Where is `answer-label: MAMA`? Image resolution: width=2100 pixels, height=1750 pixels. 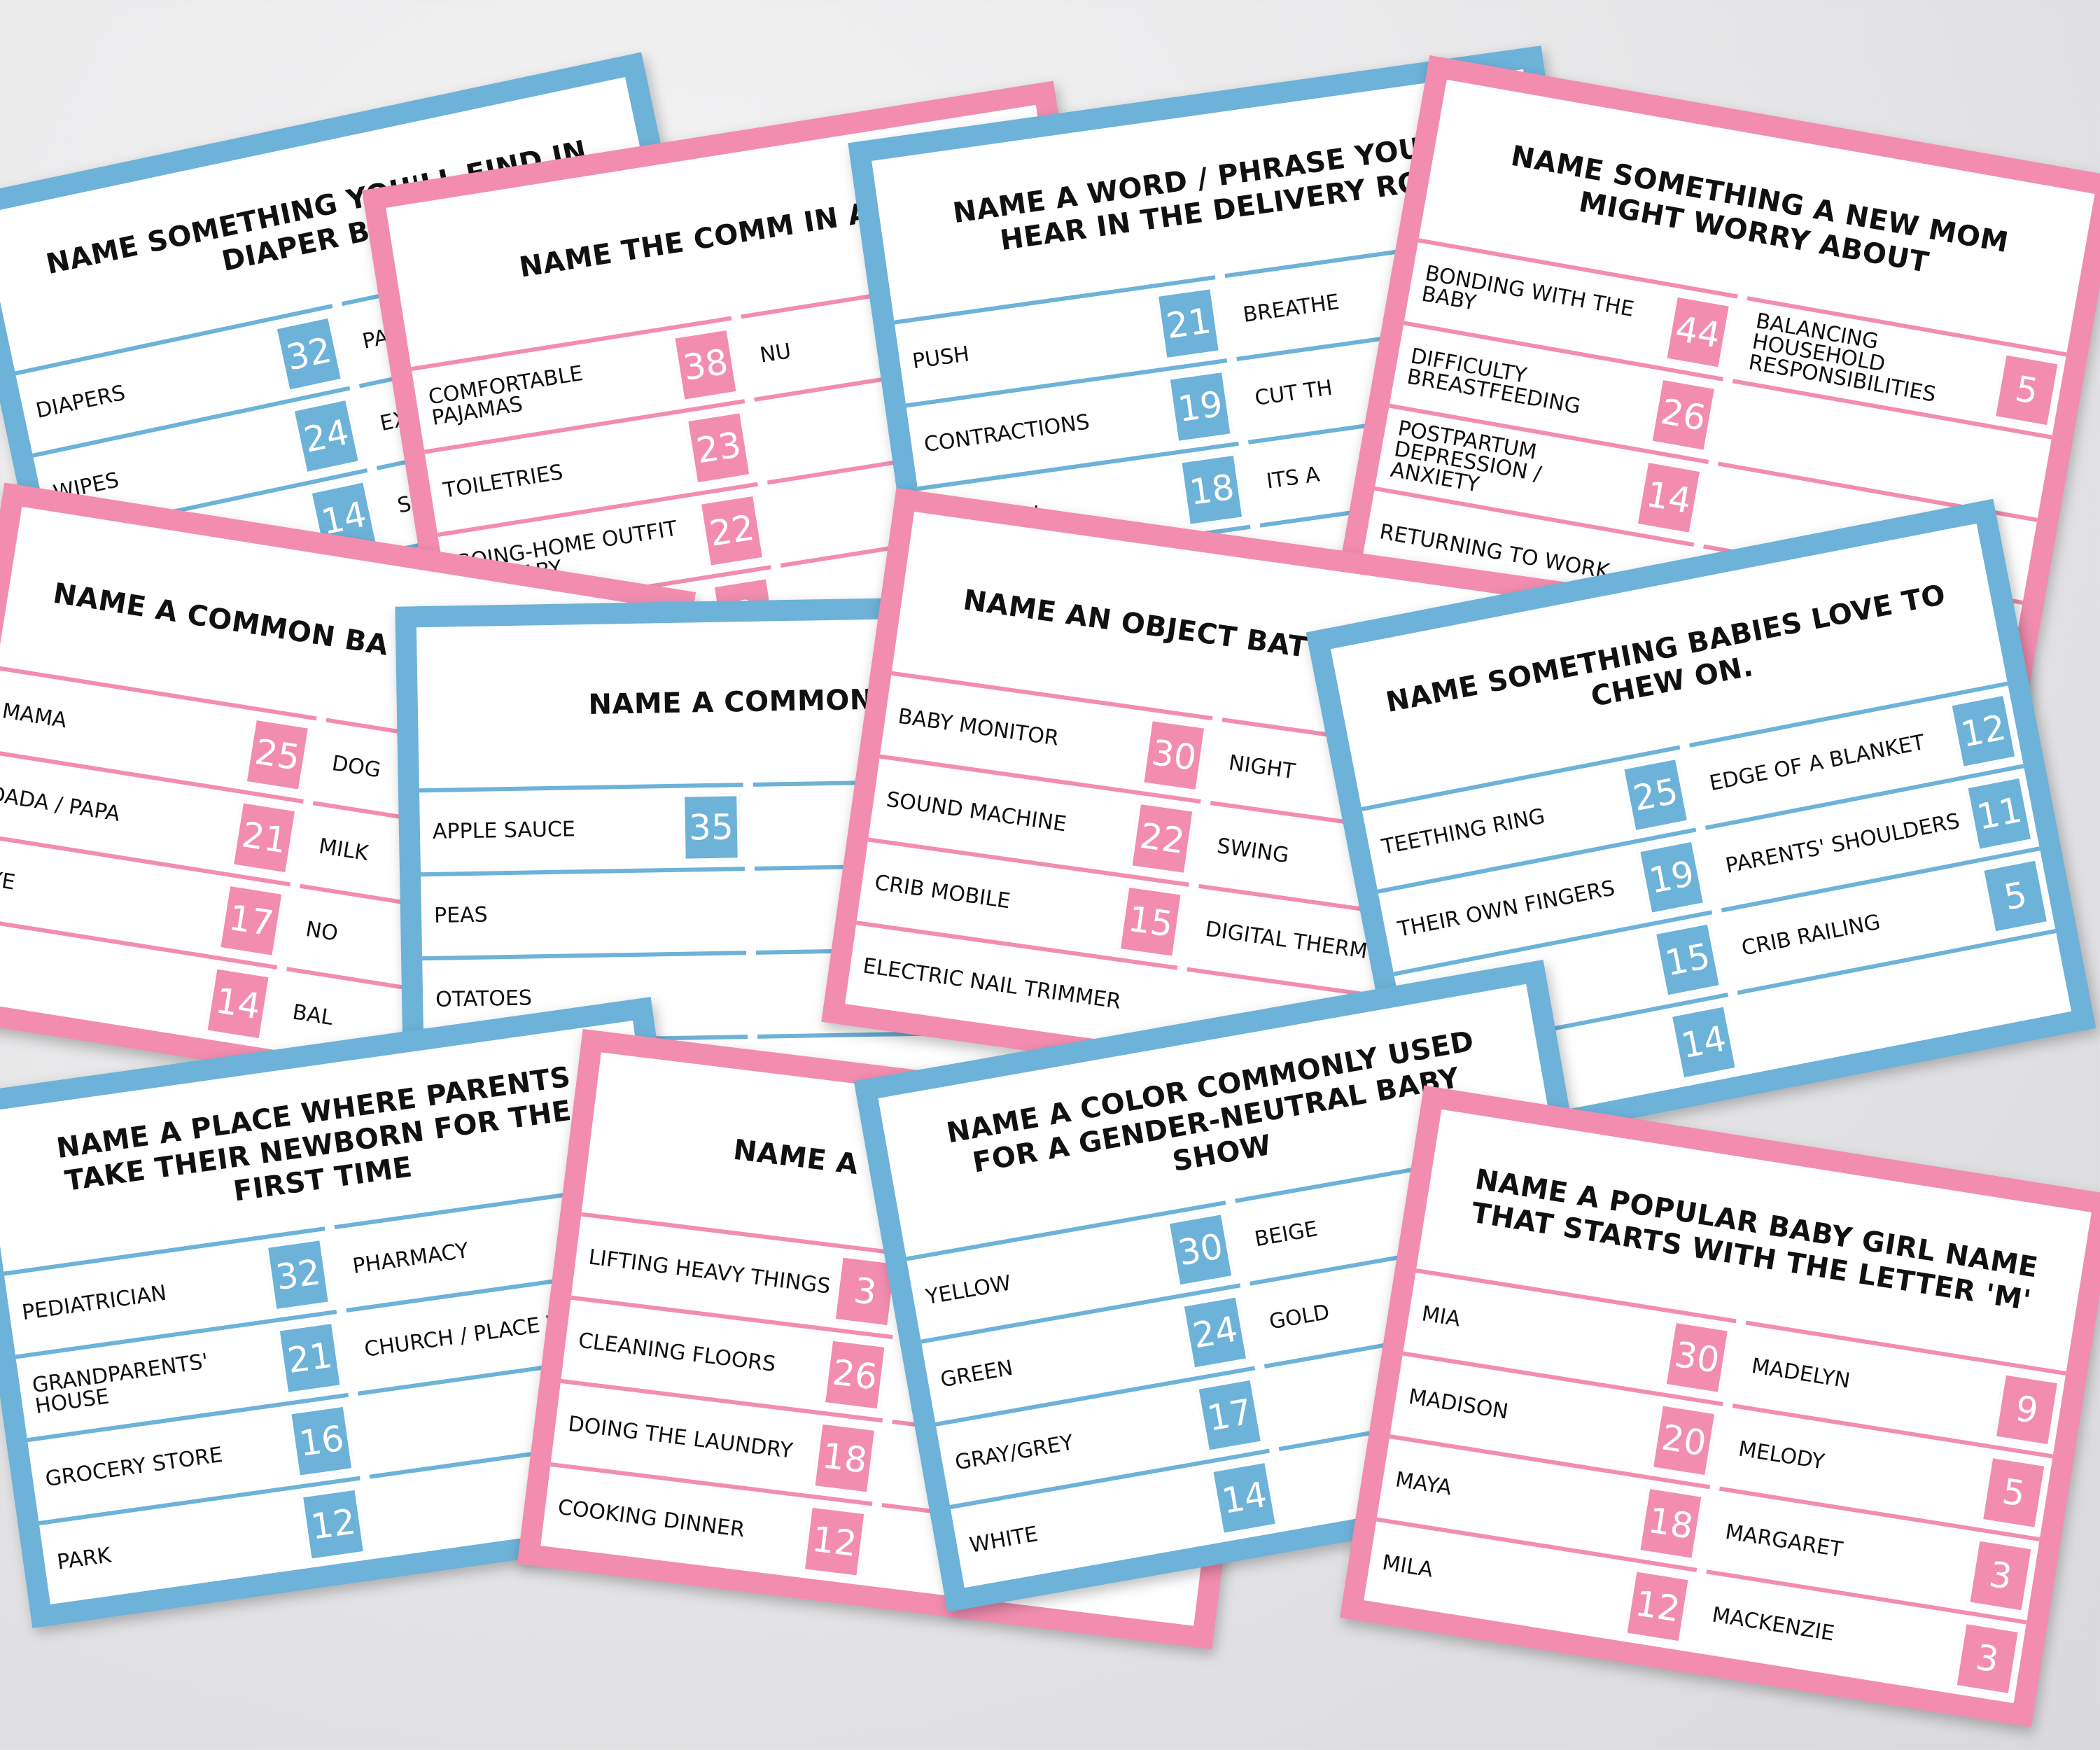
answer-label: MAMA is located at coordinates (34, 716).